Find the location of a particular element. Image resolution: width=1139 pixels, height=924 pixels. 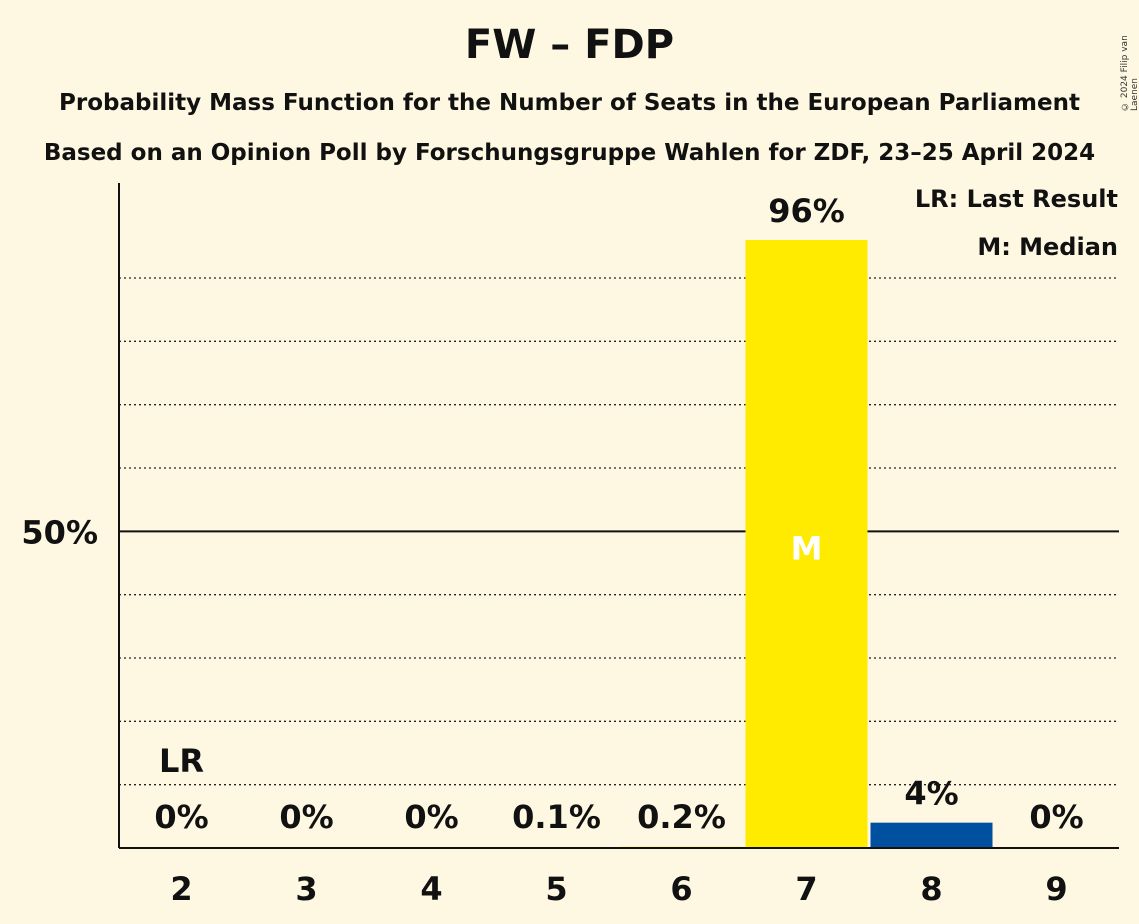

value-label-4: 0% is located at coordinates (431, 817).